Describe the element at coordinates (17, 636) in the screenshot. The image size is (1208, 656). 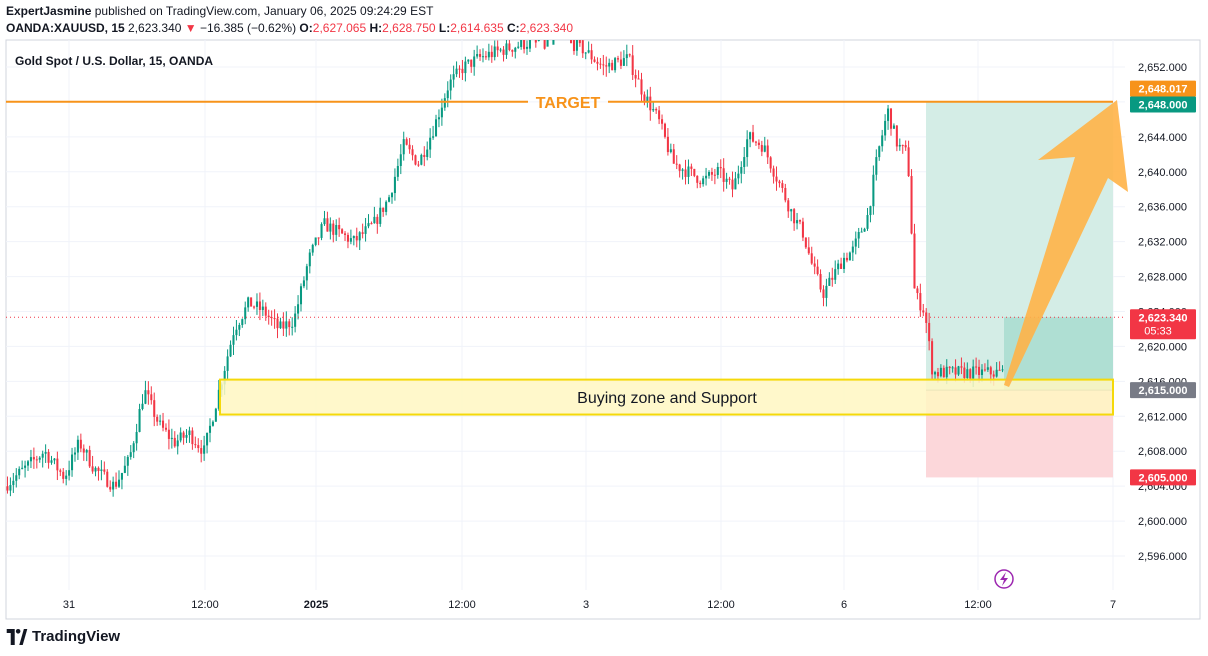
I see `tradingview-logo-icon` at that location.